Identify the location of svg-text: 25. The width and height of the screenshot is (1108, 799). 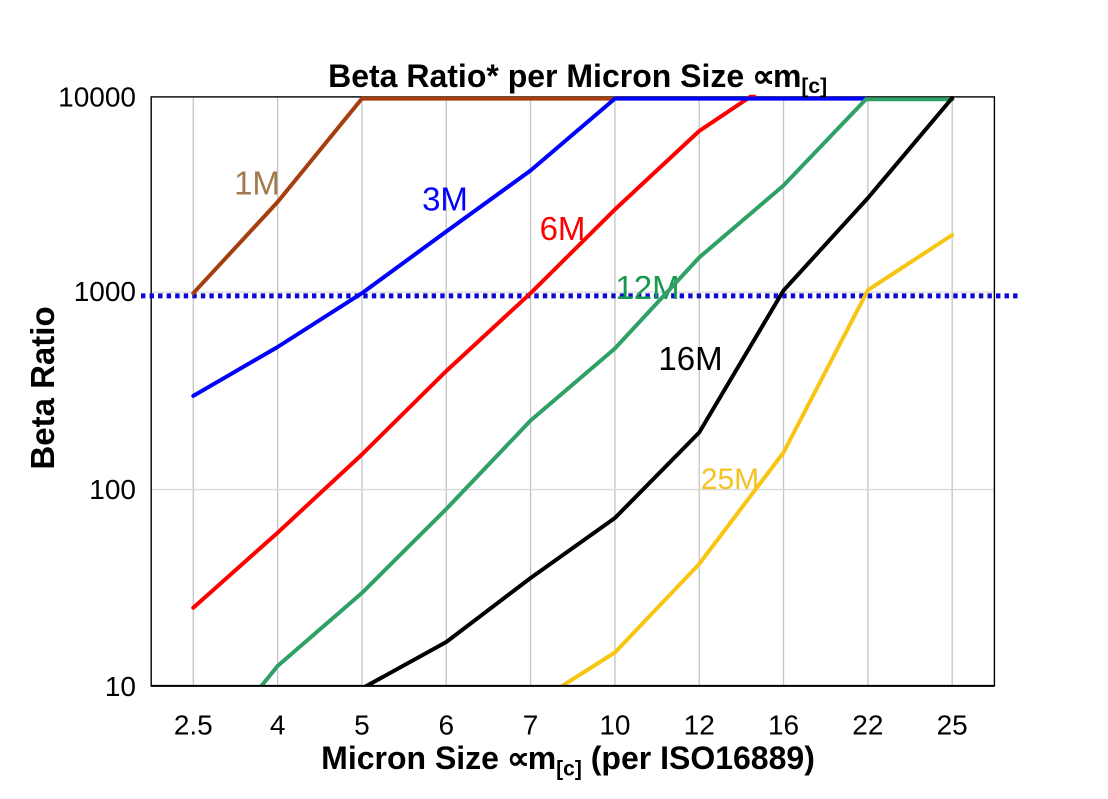
(952, 725).